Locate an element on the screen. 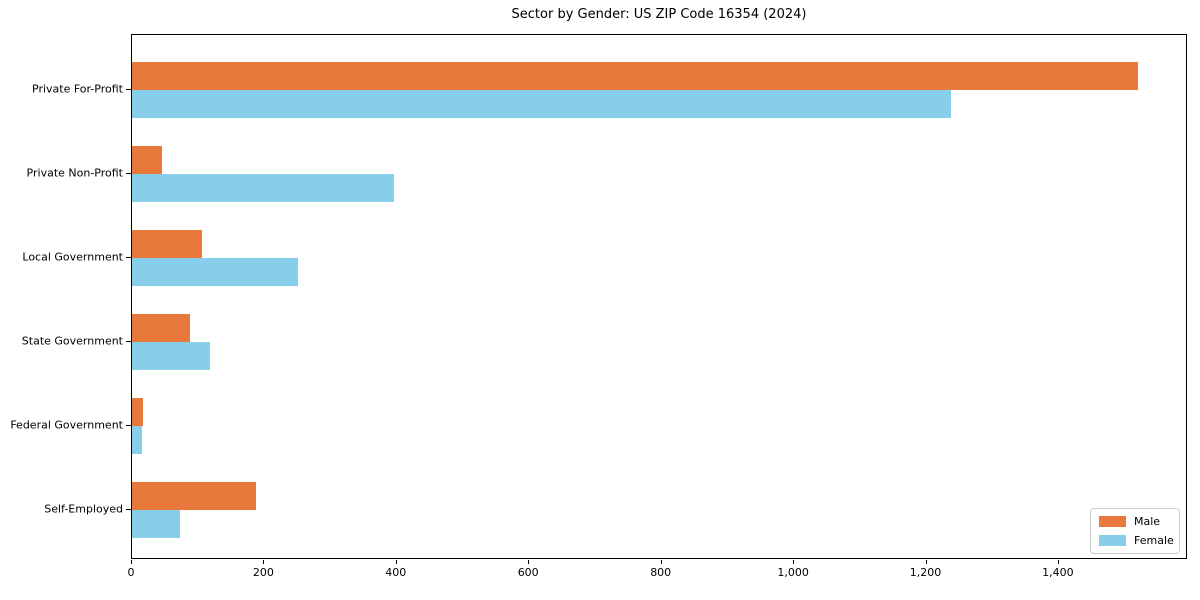 This screenshot has height=600, width=1200. male-color-swatch is located at coordinates (1112, 521).